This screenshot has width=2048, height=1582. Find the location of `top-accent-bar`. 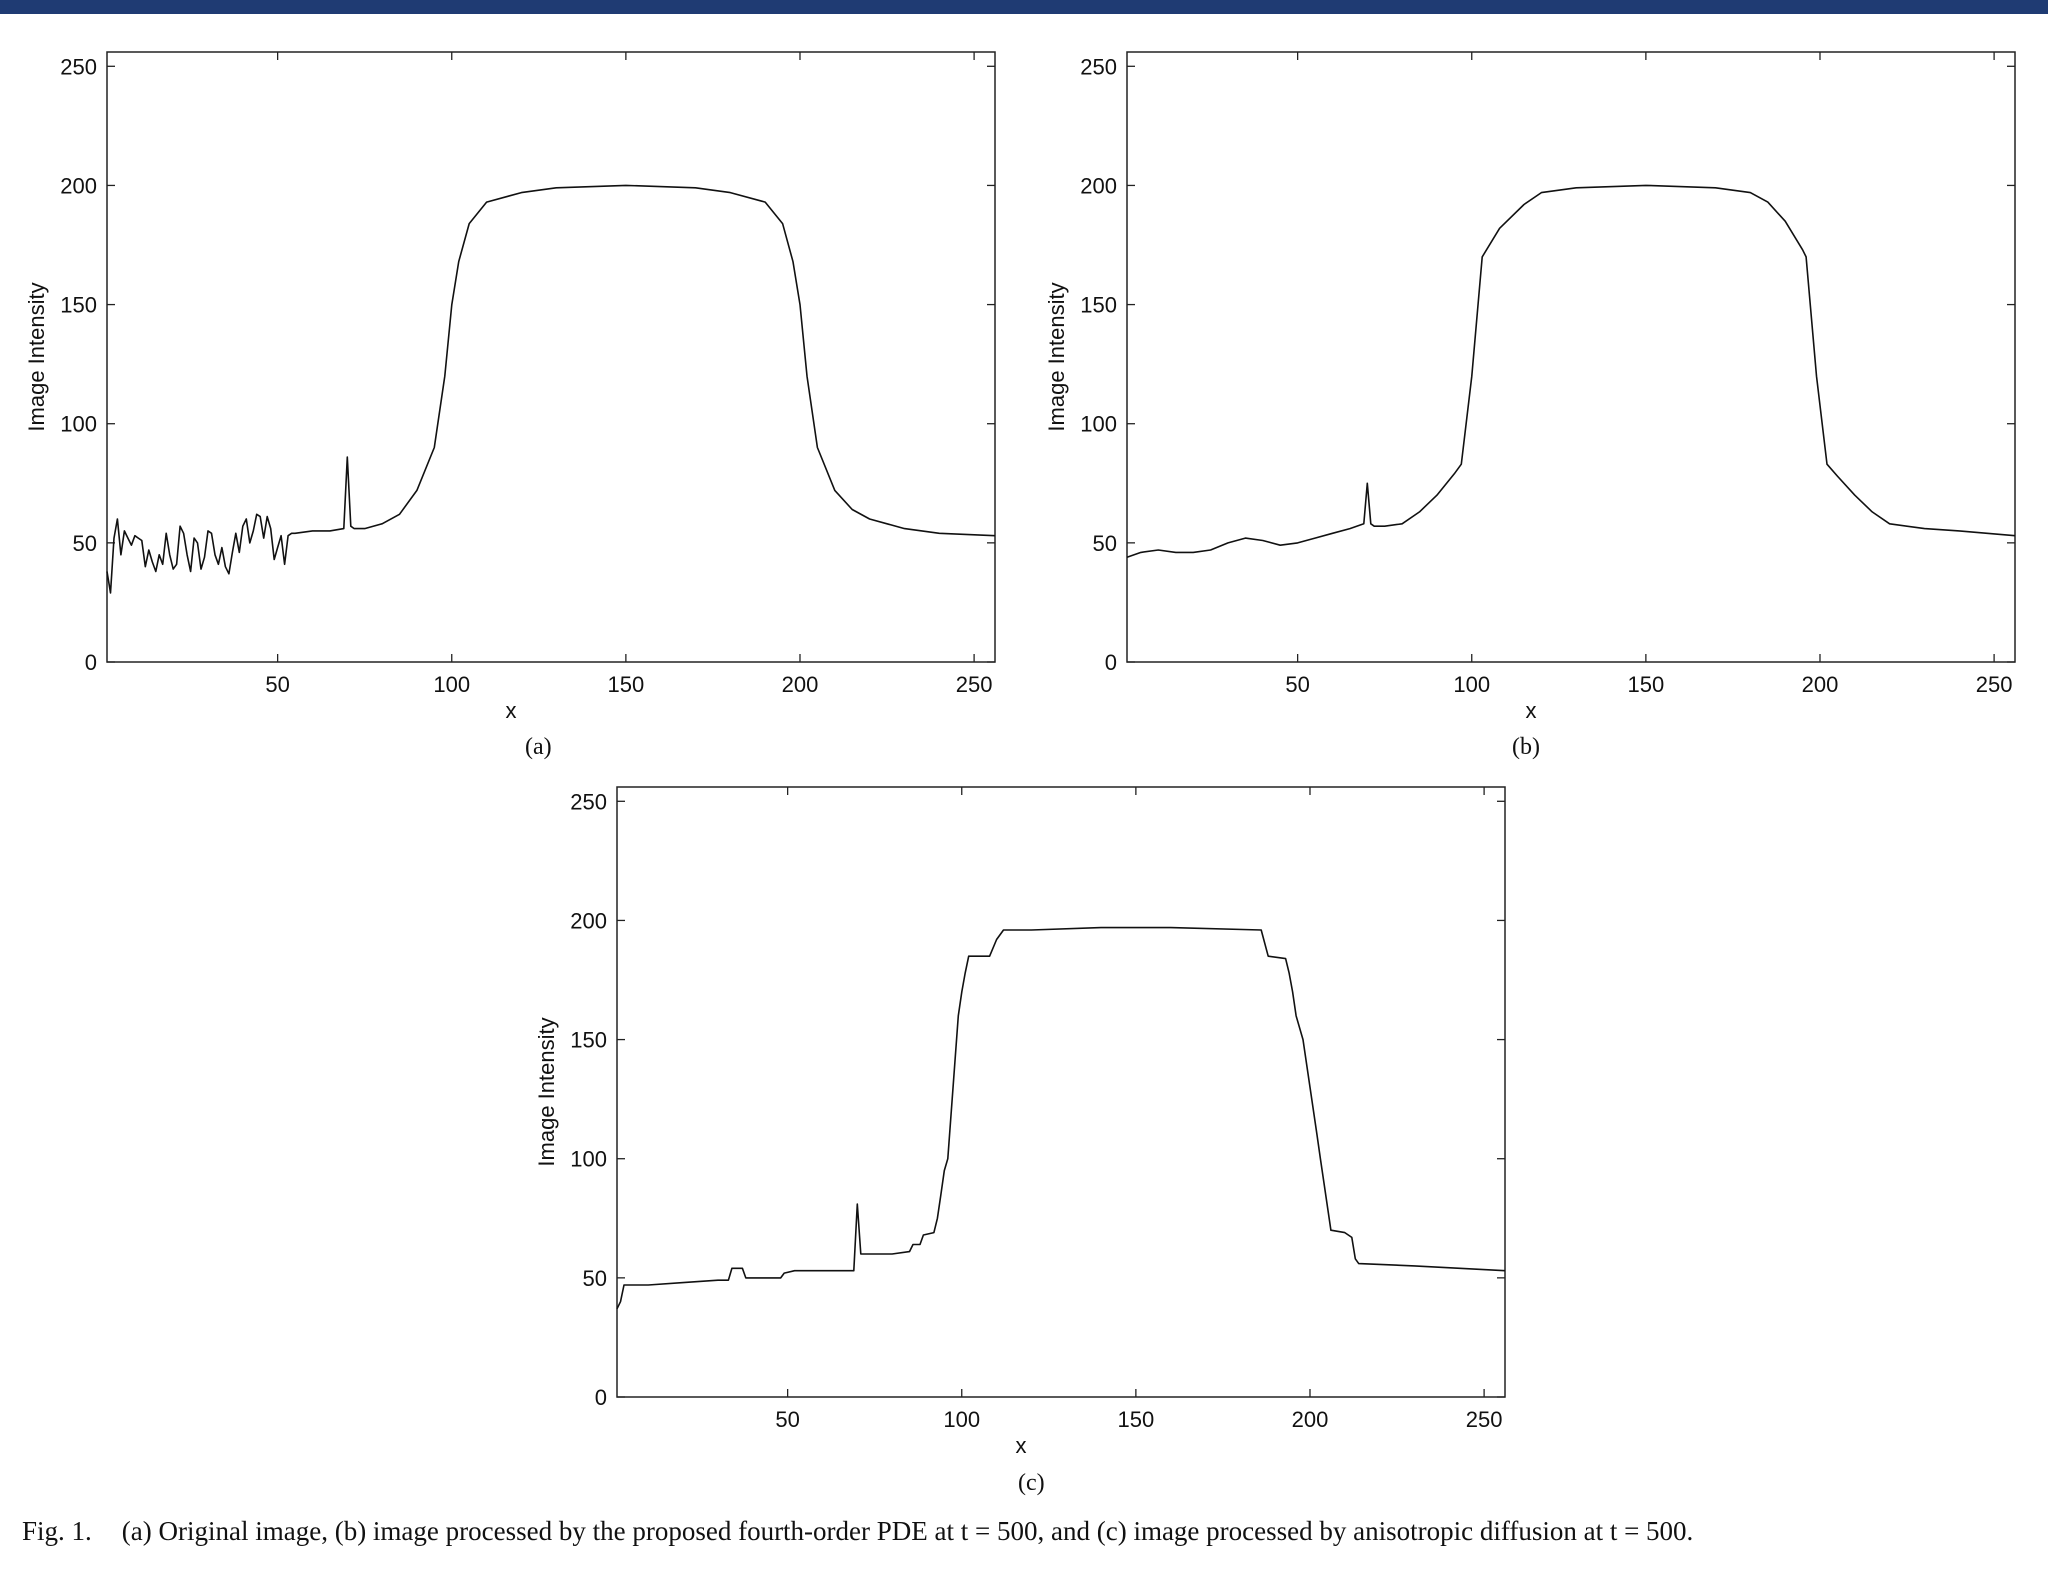

top-accent-bar is located at coordinates (1024, 7).